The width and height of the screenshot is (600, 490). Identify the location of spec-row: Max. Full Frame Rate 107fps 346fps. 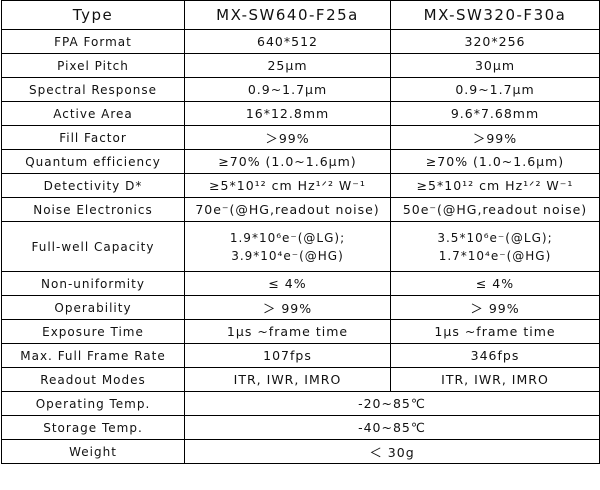
(300, 355).